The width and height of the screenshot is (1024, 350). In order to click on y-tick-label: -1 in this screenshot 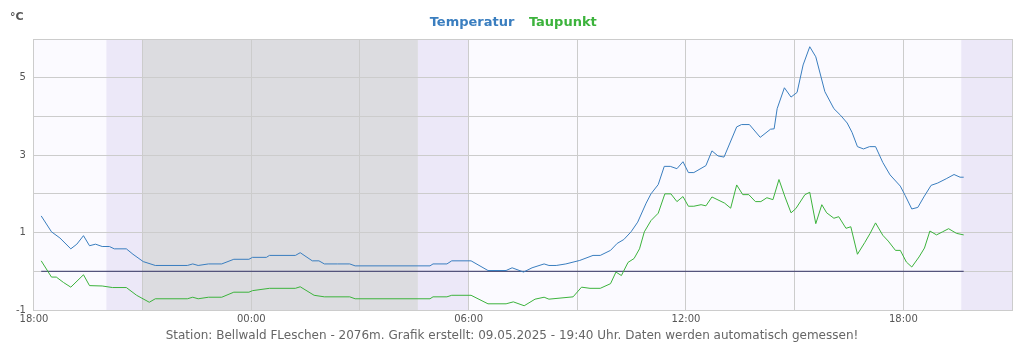, I will do `click(20, 309)`.